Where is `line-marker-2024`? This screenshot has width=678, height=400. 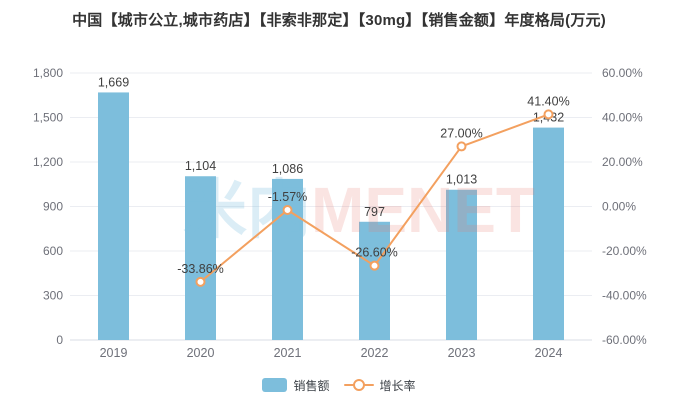 line-marker-2024 is located at coordinates (548, 114).